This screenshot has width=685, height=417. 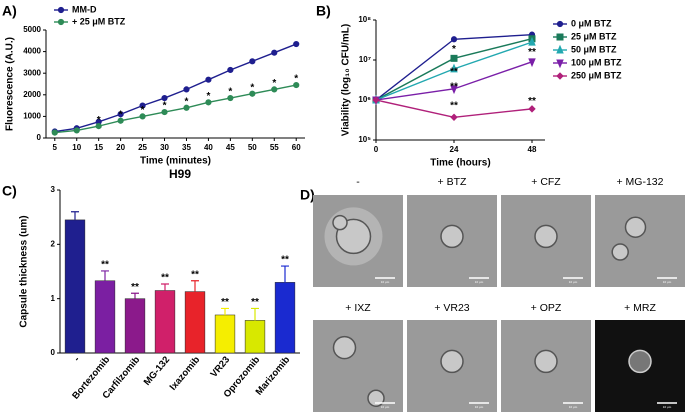 I want to click on image-label: + OPZ, so click(x=546, y=308).